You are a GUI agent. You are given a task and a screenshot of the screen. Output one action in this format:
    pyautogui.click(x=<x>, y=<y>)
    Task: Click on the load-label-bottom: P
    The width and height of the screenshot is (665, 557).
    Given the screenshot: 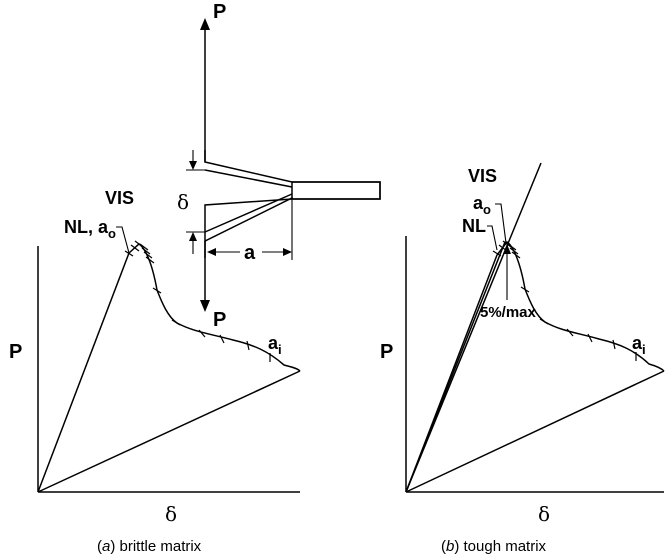 What is the action you would take?
    pyautogui.click(x=219, y=320)
    